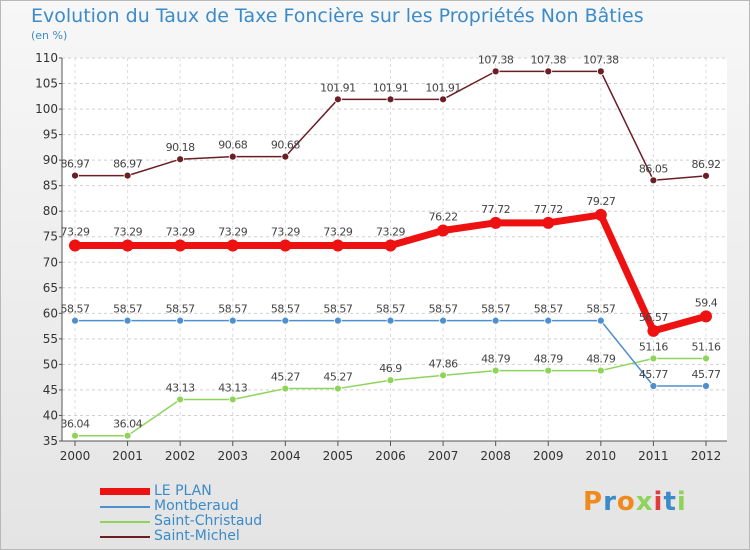 The image size is (750, 550). I want to click on data-label-saint-christaud: 36.04, so click(127, 424).